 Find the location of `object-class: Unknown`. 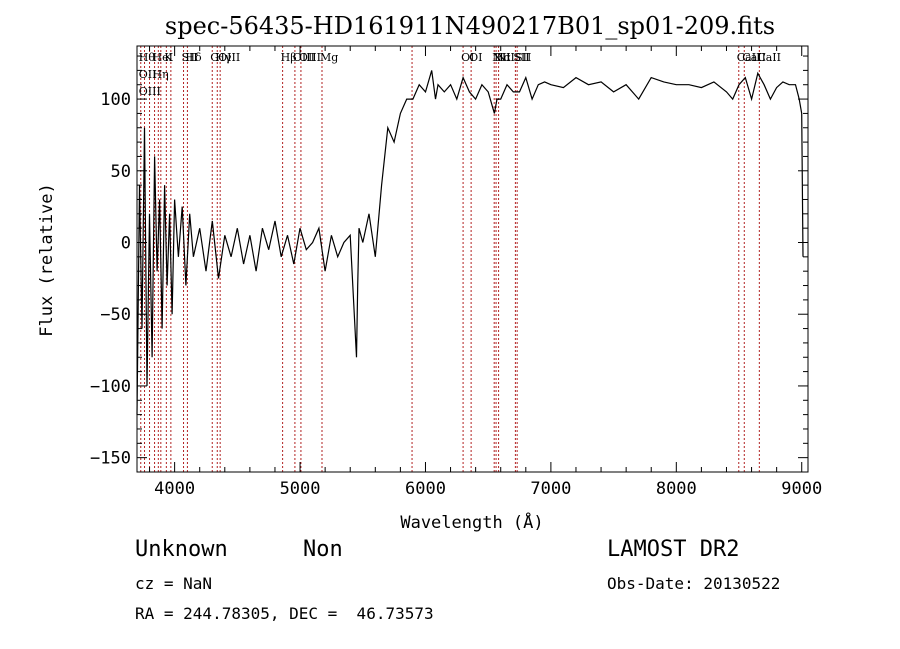

object-class: Unknown is located at coordinates (181, 549).